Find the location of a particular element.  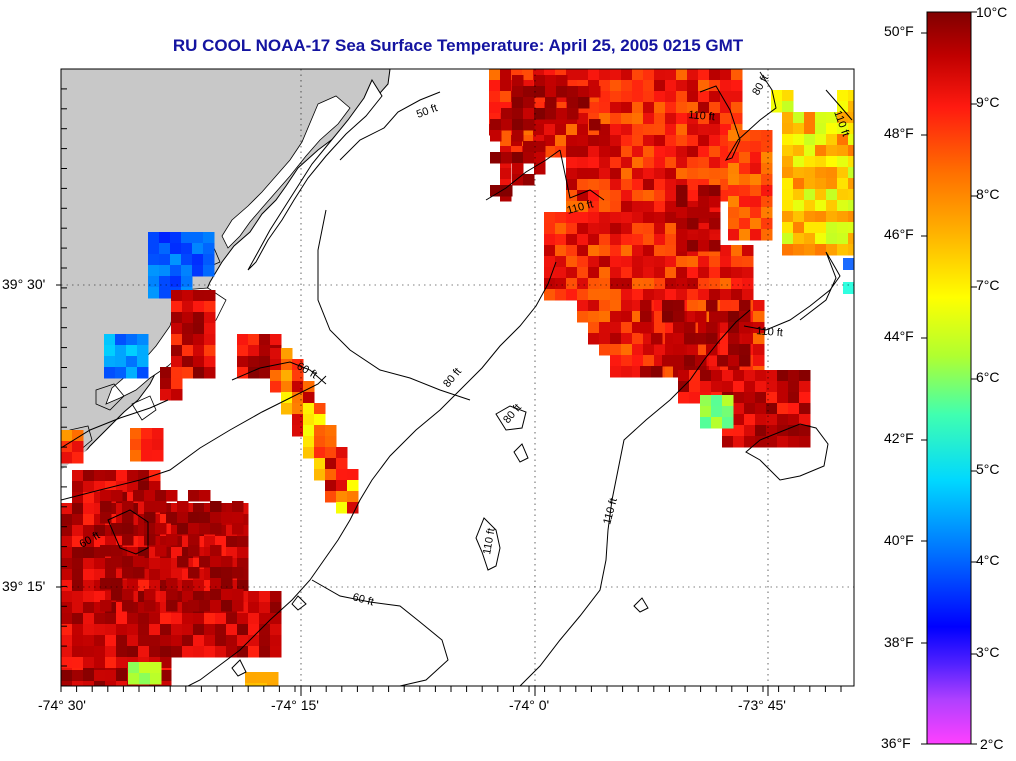

colorbar-celsius-label: 7°C is located at coordinates (988, 285).